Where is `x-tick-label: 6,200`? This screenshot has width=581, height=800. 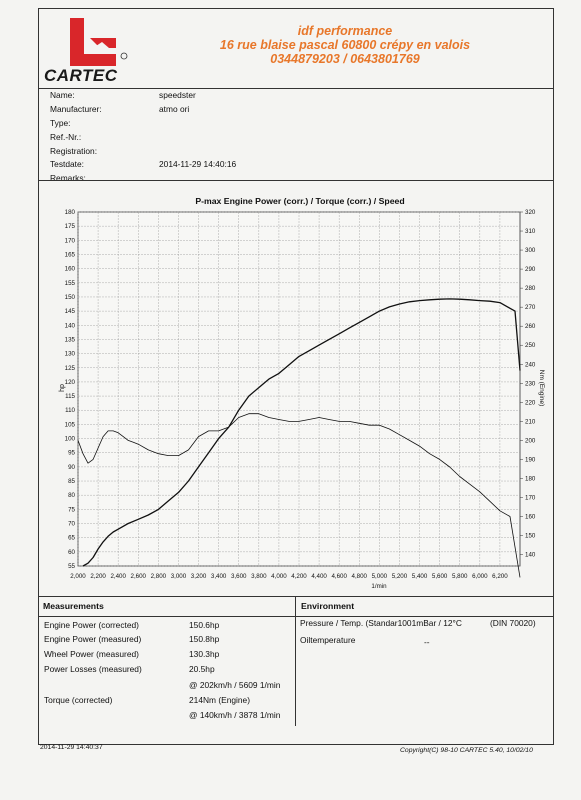 x-tick-label: 6,200 is located at coordinates (500, 576).